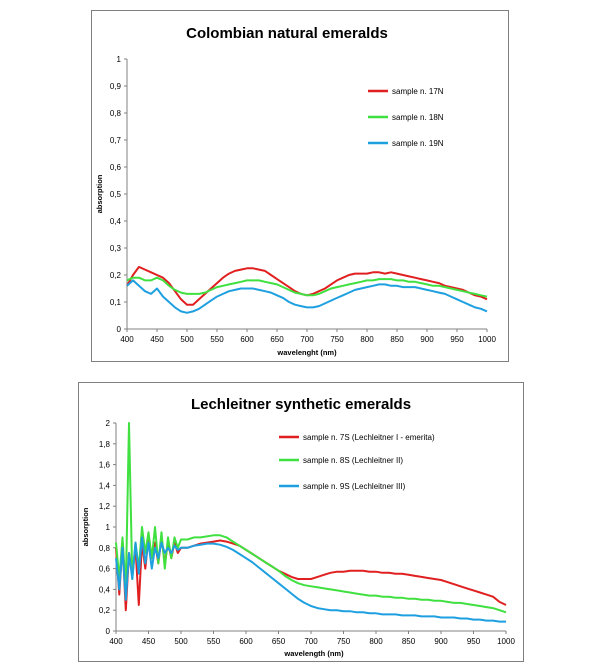 This screenshot has width=599, height=668. What do you see at coordinates (105, 506) in the screenshot?
I see `y-tick-label: 1,2` at bounding box center [105, 506].